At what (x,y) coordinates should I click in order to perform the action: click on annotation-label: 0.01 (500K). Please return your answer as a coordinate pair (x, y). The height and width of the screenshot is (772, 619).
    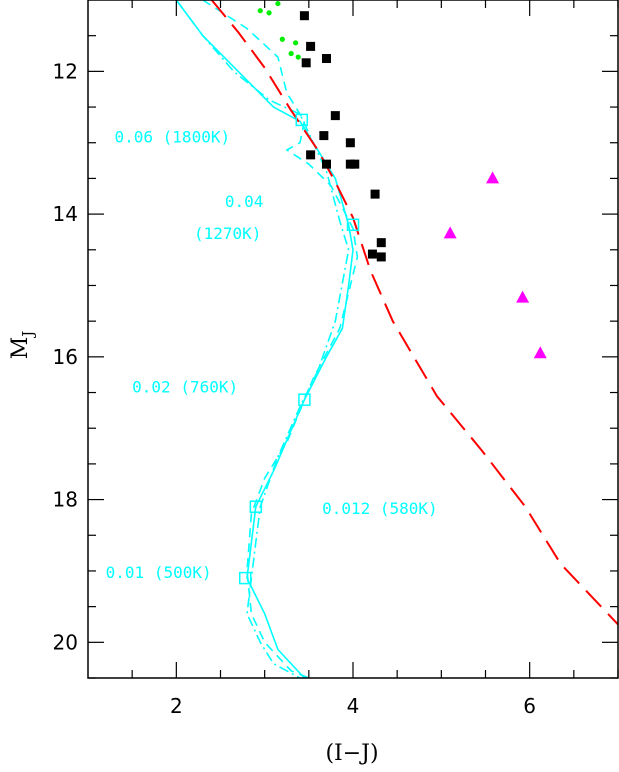
    Looking at the image, I should click on (159, 572).